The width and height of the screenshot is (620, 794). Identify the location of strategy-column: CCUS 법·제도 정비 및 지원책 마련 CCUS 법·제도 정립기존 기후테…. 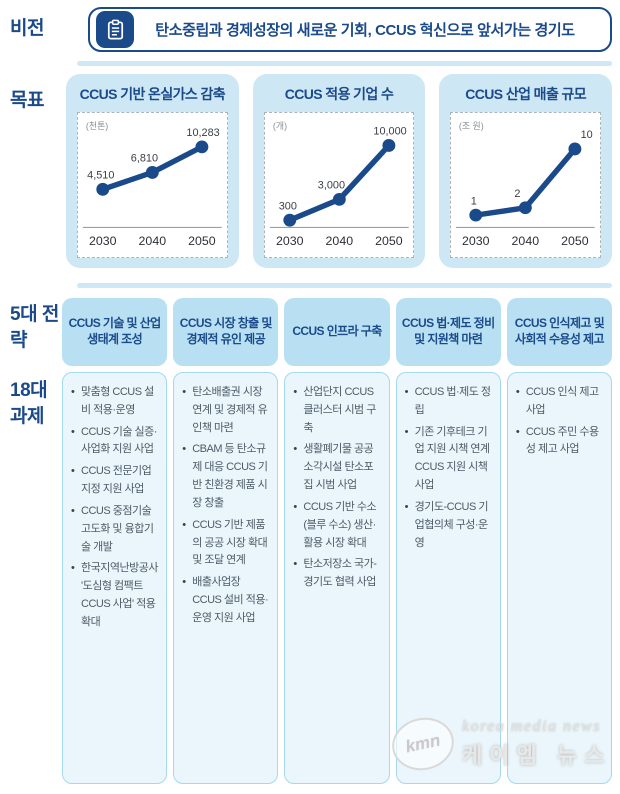
(448, 541).